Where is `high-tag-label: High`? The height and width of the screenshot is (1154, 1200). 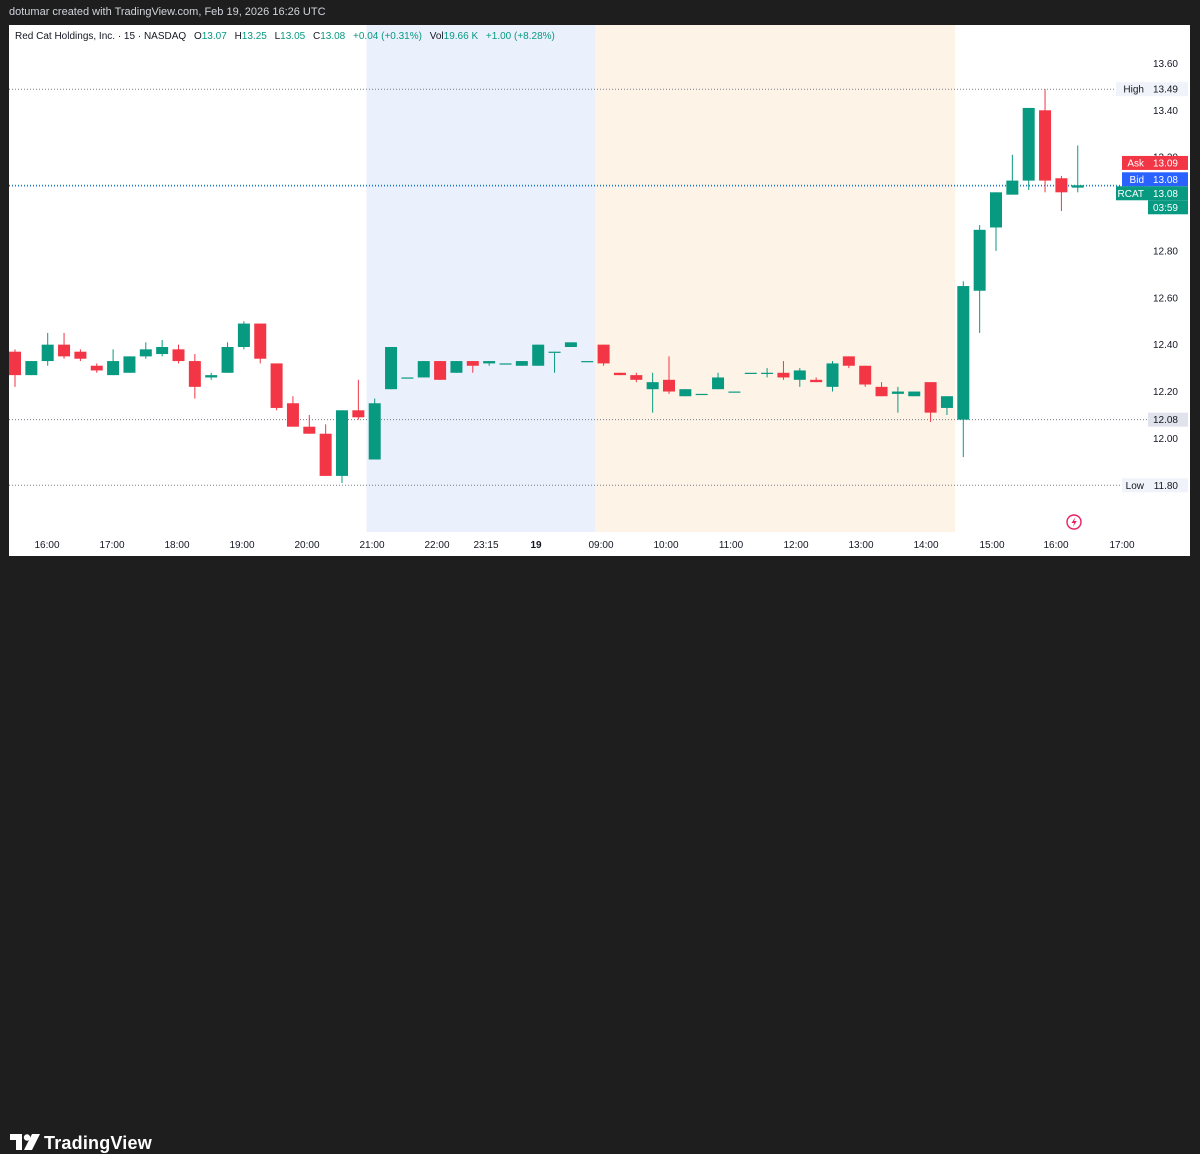
high-tag-label: High is located at coordinates (1133, 90).